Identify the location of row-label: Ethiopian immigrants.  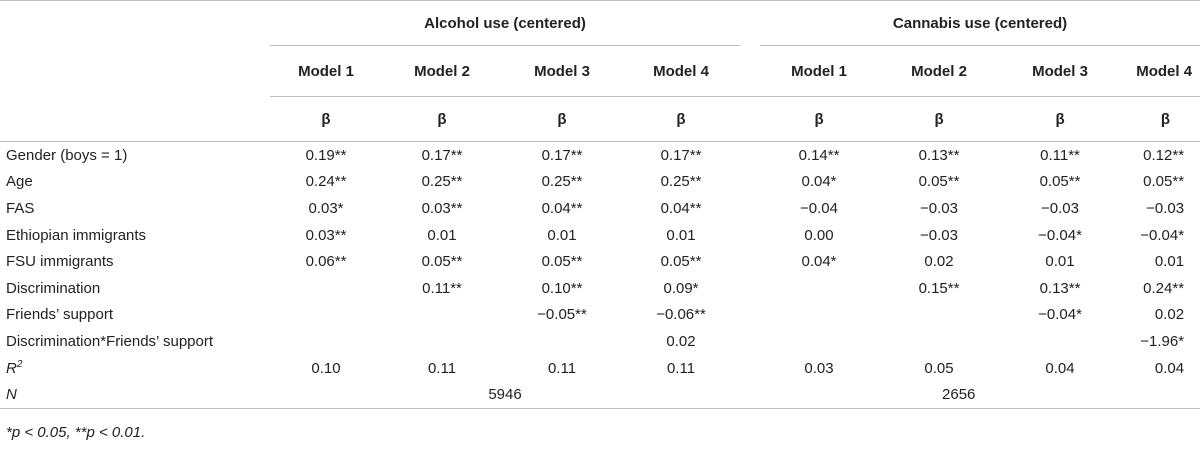
(76, 235).